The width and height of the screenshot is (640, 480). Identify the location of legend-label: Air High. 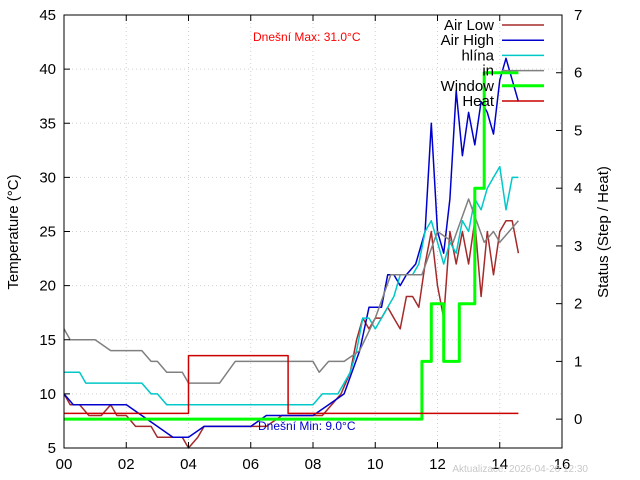
(467, 40).